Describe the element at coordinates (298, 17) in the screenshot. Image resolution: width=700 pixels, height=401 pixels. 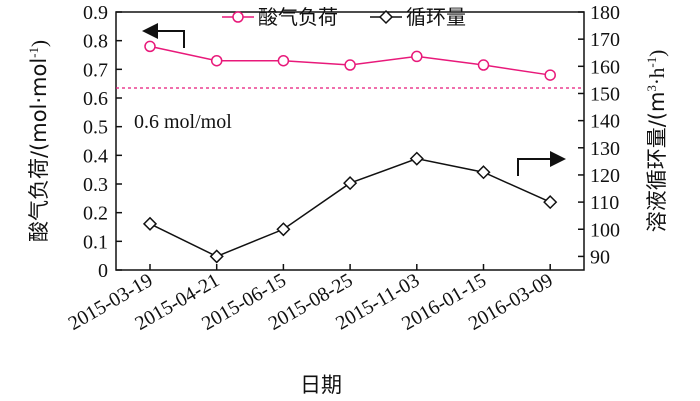
I see `legend-label: 酸气负荷` at that location.